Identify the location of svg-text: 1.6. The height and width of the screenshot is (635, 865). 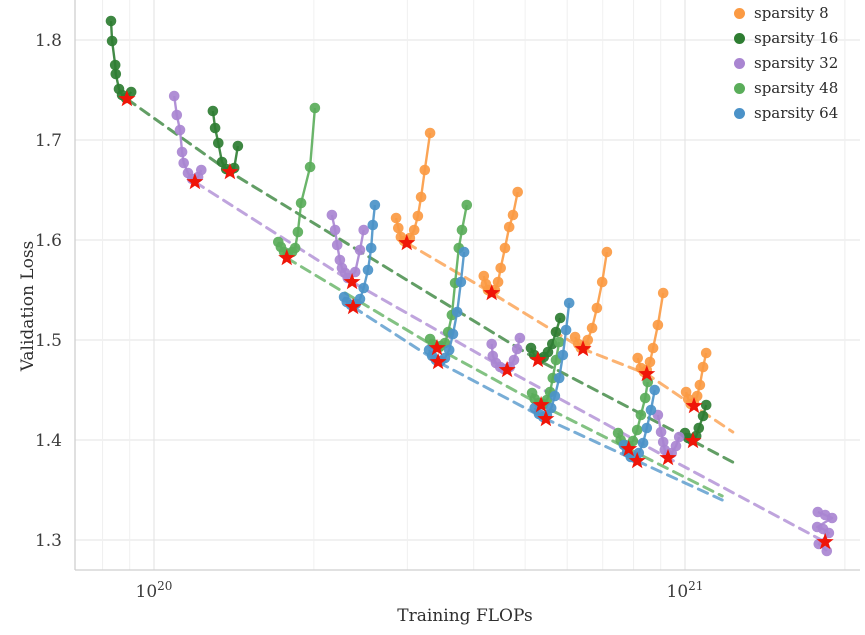
(48, 241).